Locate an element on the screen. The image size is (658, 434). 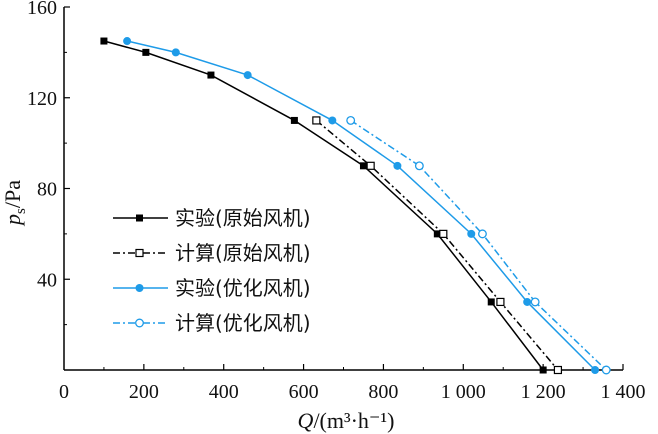
y-tick-label: 120 is located at coordinates (42, 99).